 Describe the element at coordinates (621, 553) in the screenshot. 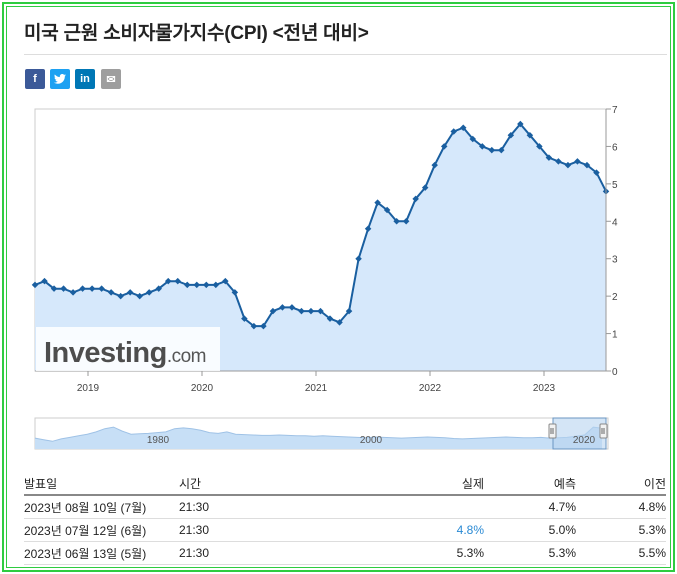

I see `cell-previous: 5.5%` at that location.